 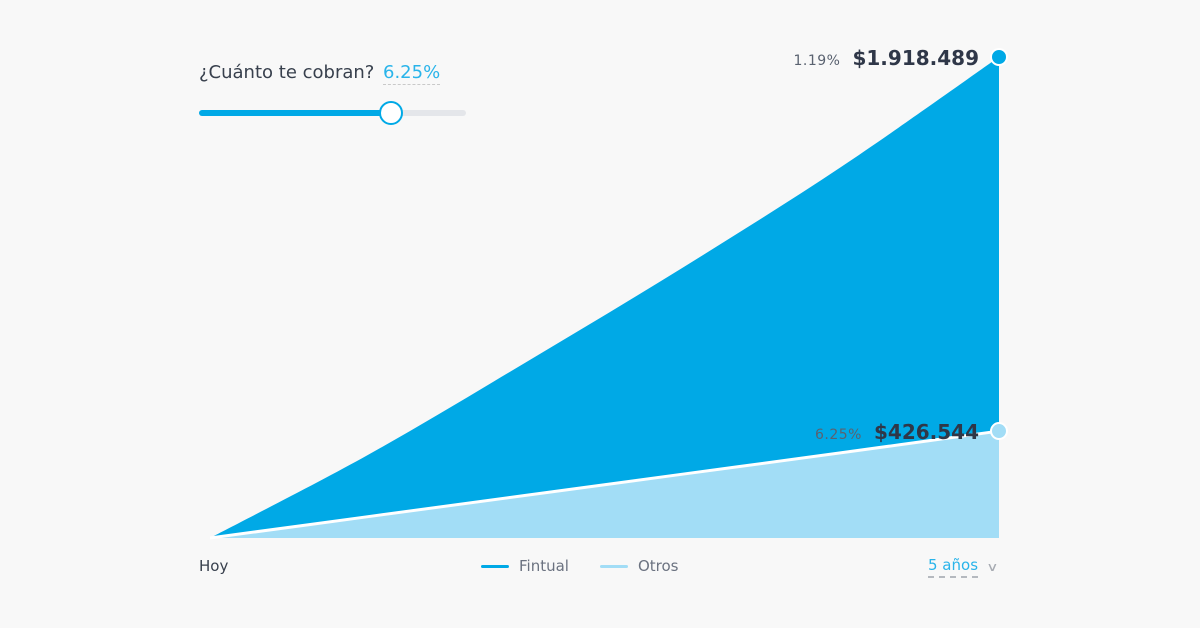 I want to click on slider-thumb, so click(x=391, y=113).